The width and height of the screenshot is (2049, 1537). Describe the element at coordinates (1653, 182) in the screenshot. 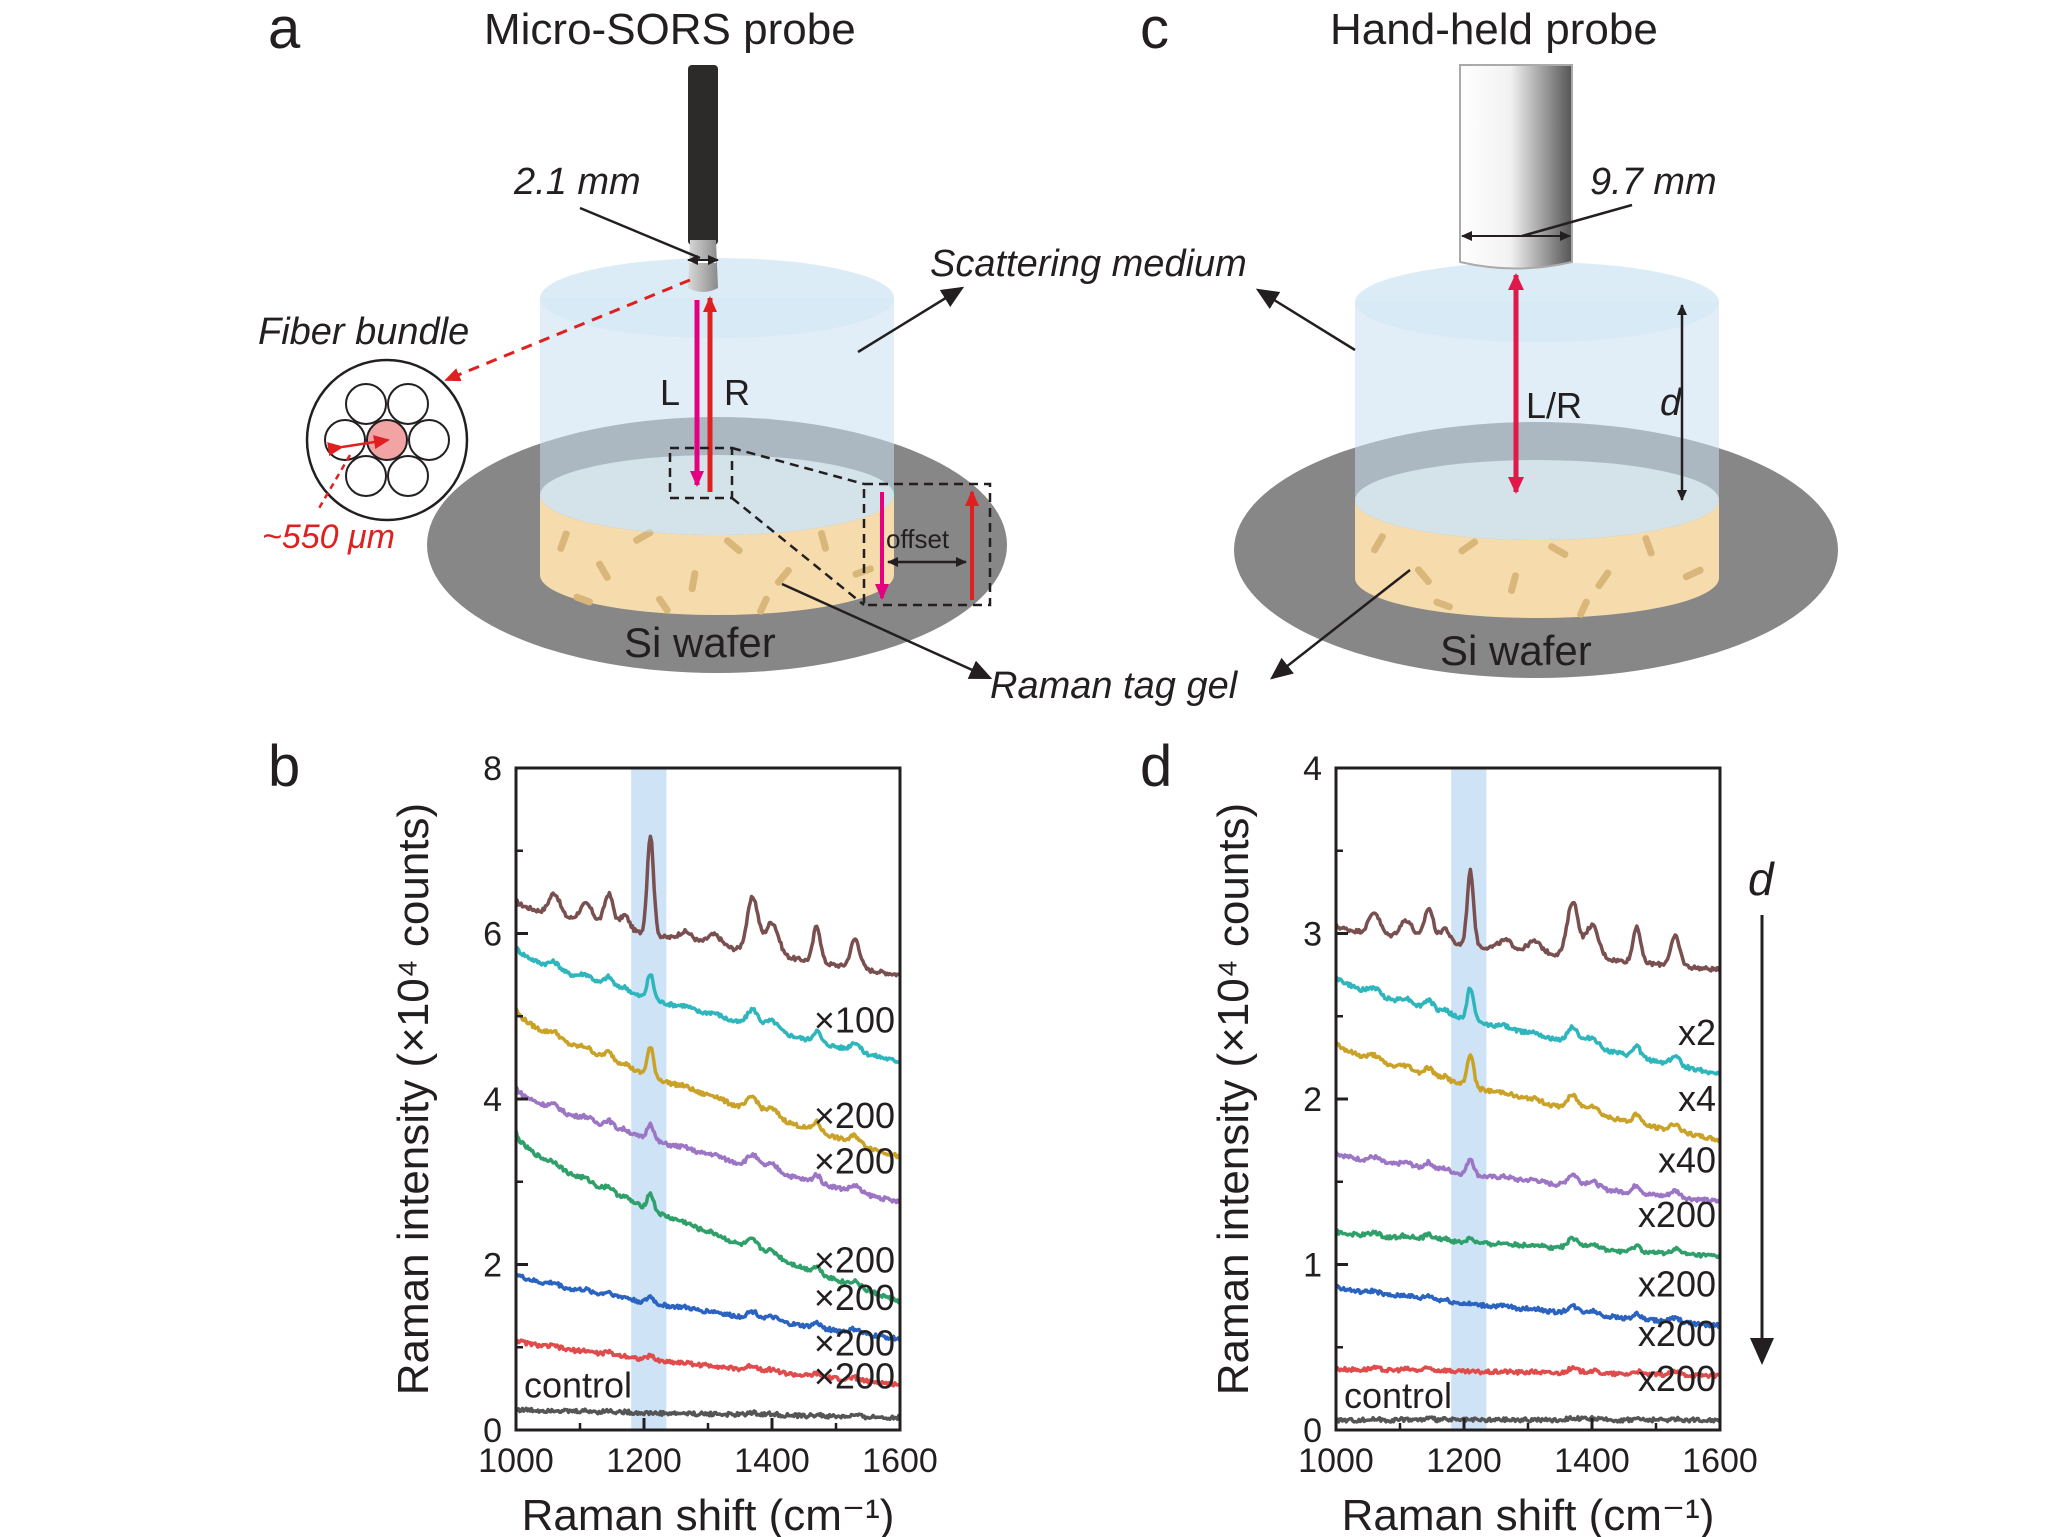

I see `probe-diameter-c: 9.7 mm` at that location.